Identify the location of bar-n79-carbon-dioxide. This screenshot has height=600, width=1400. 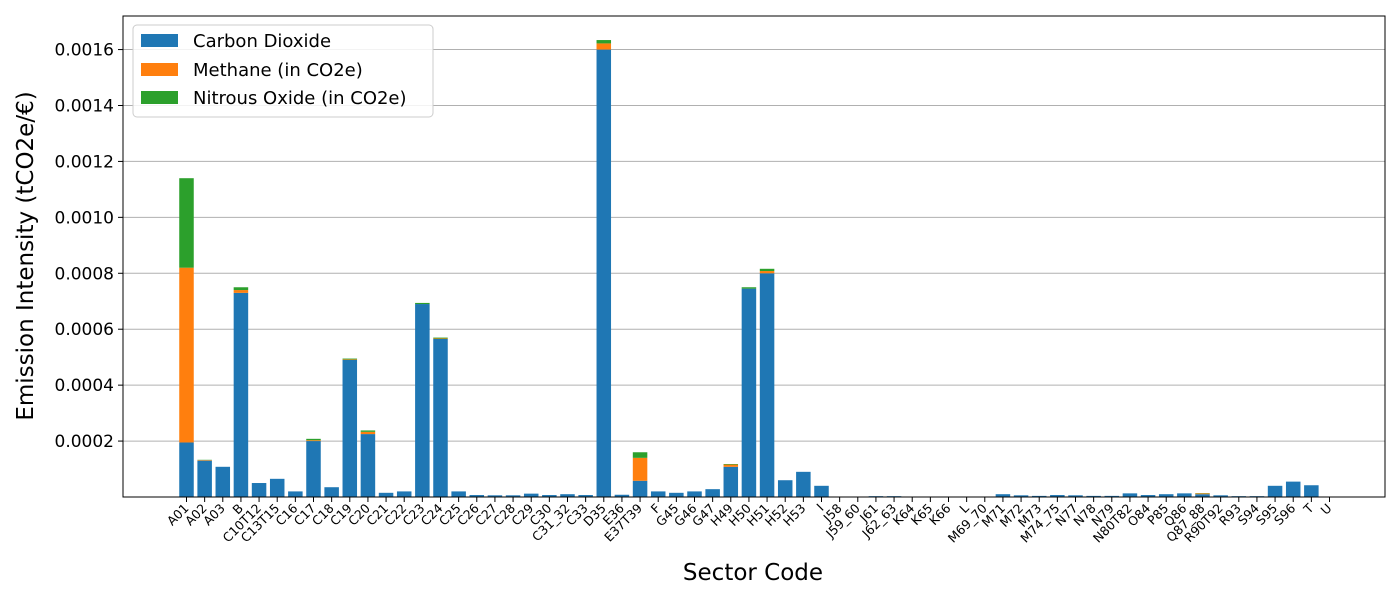
(1112, 496).